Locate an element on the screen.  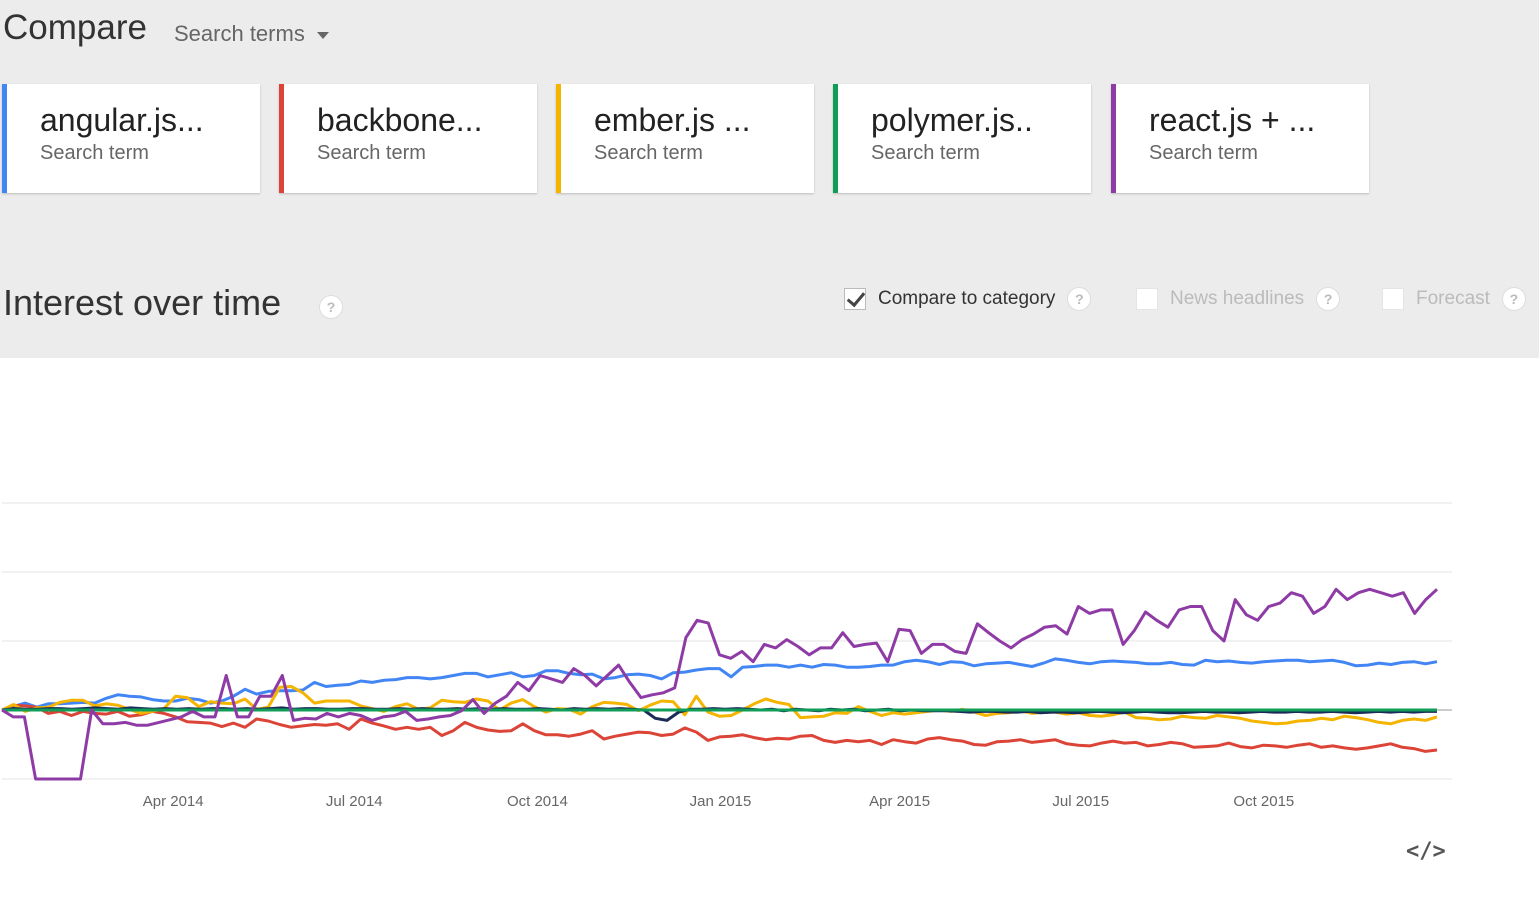
term-label: polymer.js.. is located at coordinates (952, 120).